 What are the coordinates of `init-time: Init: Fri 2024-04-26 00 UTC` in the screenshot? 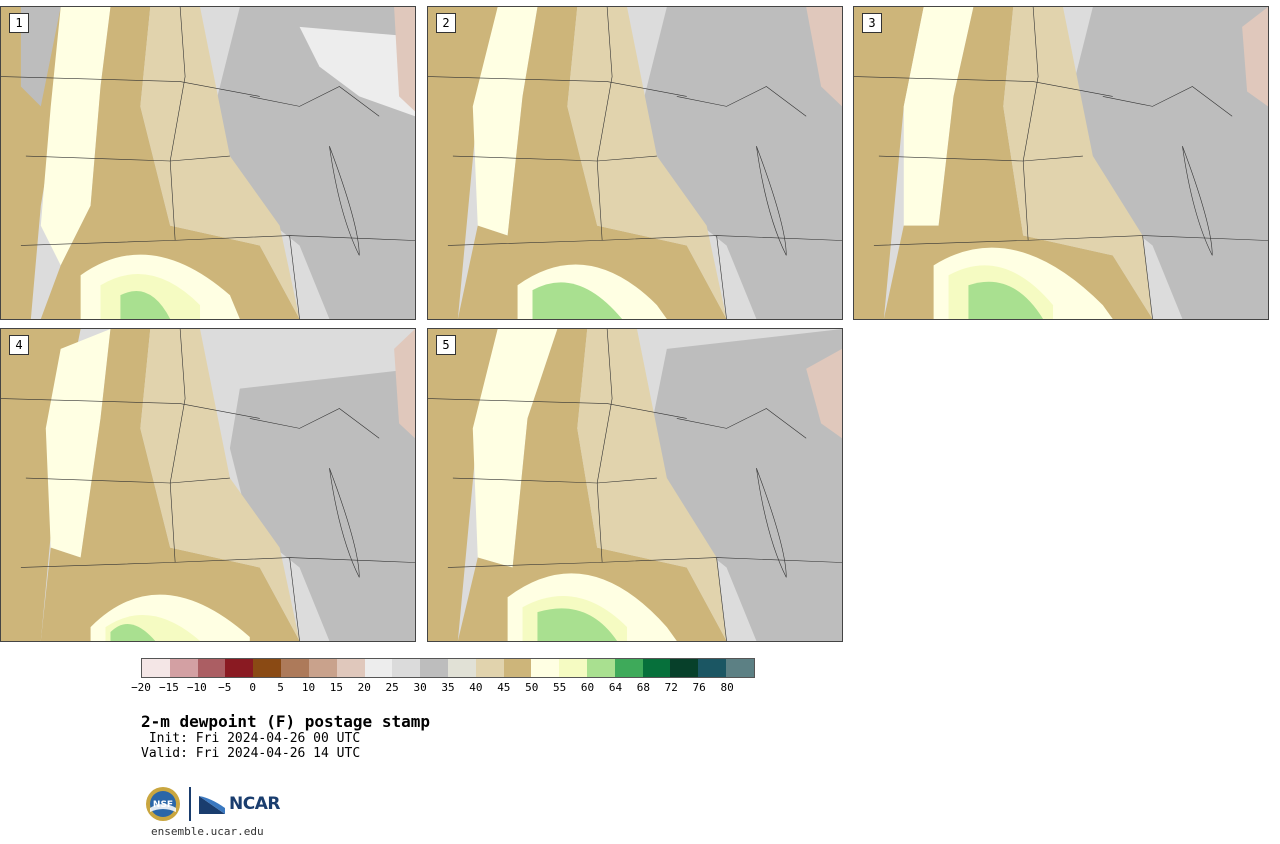 It's located at (251, 738).